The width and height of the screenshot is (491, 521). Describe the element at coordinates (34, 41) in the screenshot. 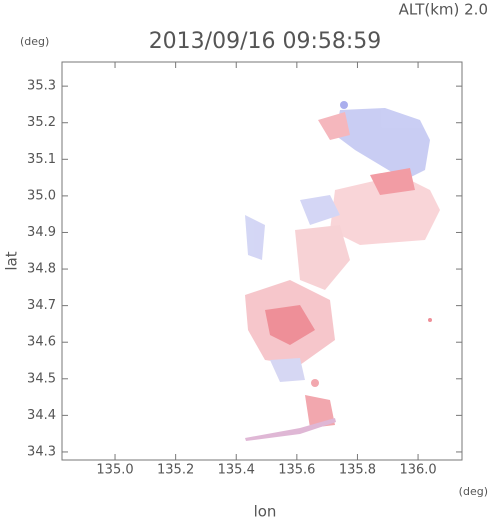

I see `y-unit: (deg)` at that location.